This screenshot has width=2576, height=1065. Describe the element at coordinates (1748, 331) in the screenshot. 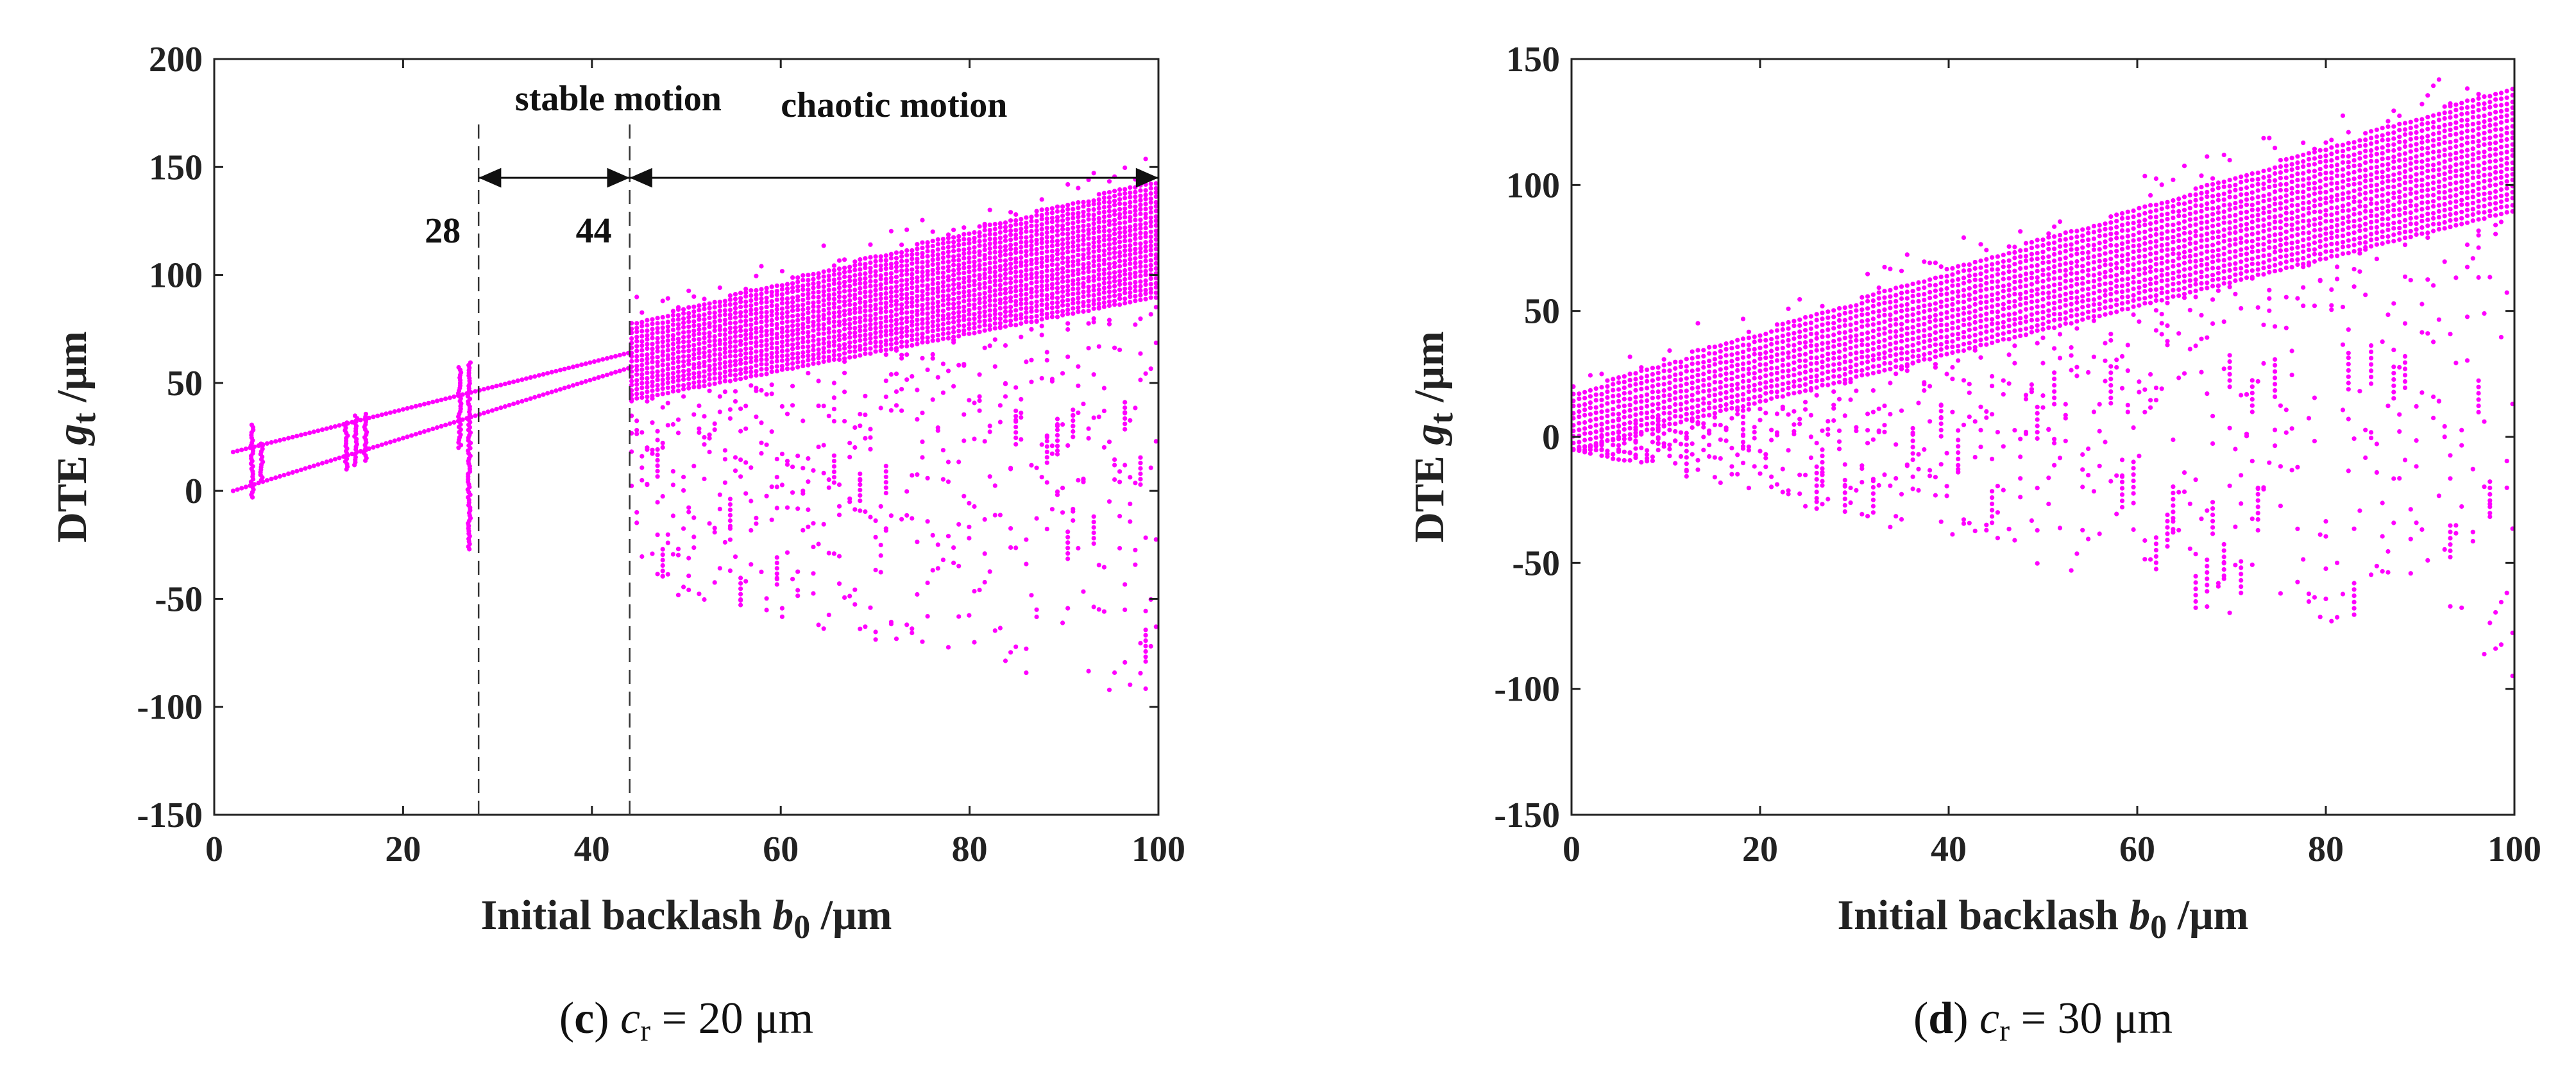

I see `chaotic-outlier-point` at that location.